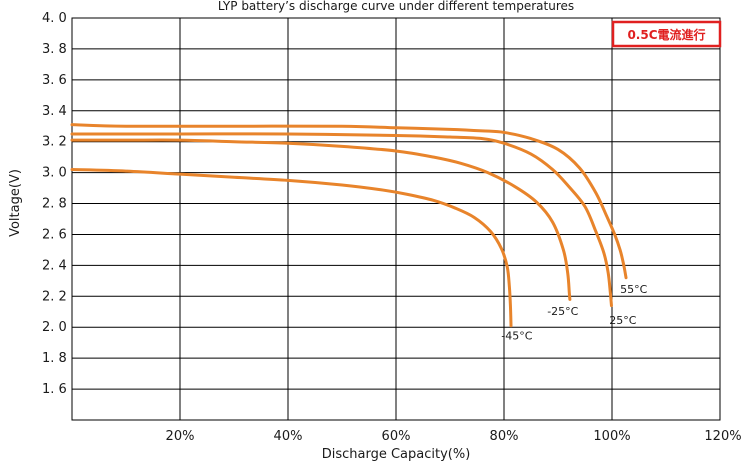  I want to click on x-tick-label: 20%, so click(180, 436).